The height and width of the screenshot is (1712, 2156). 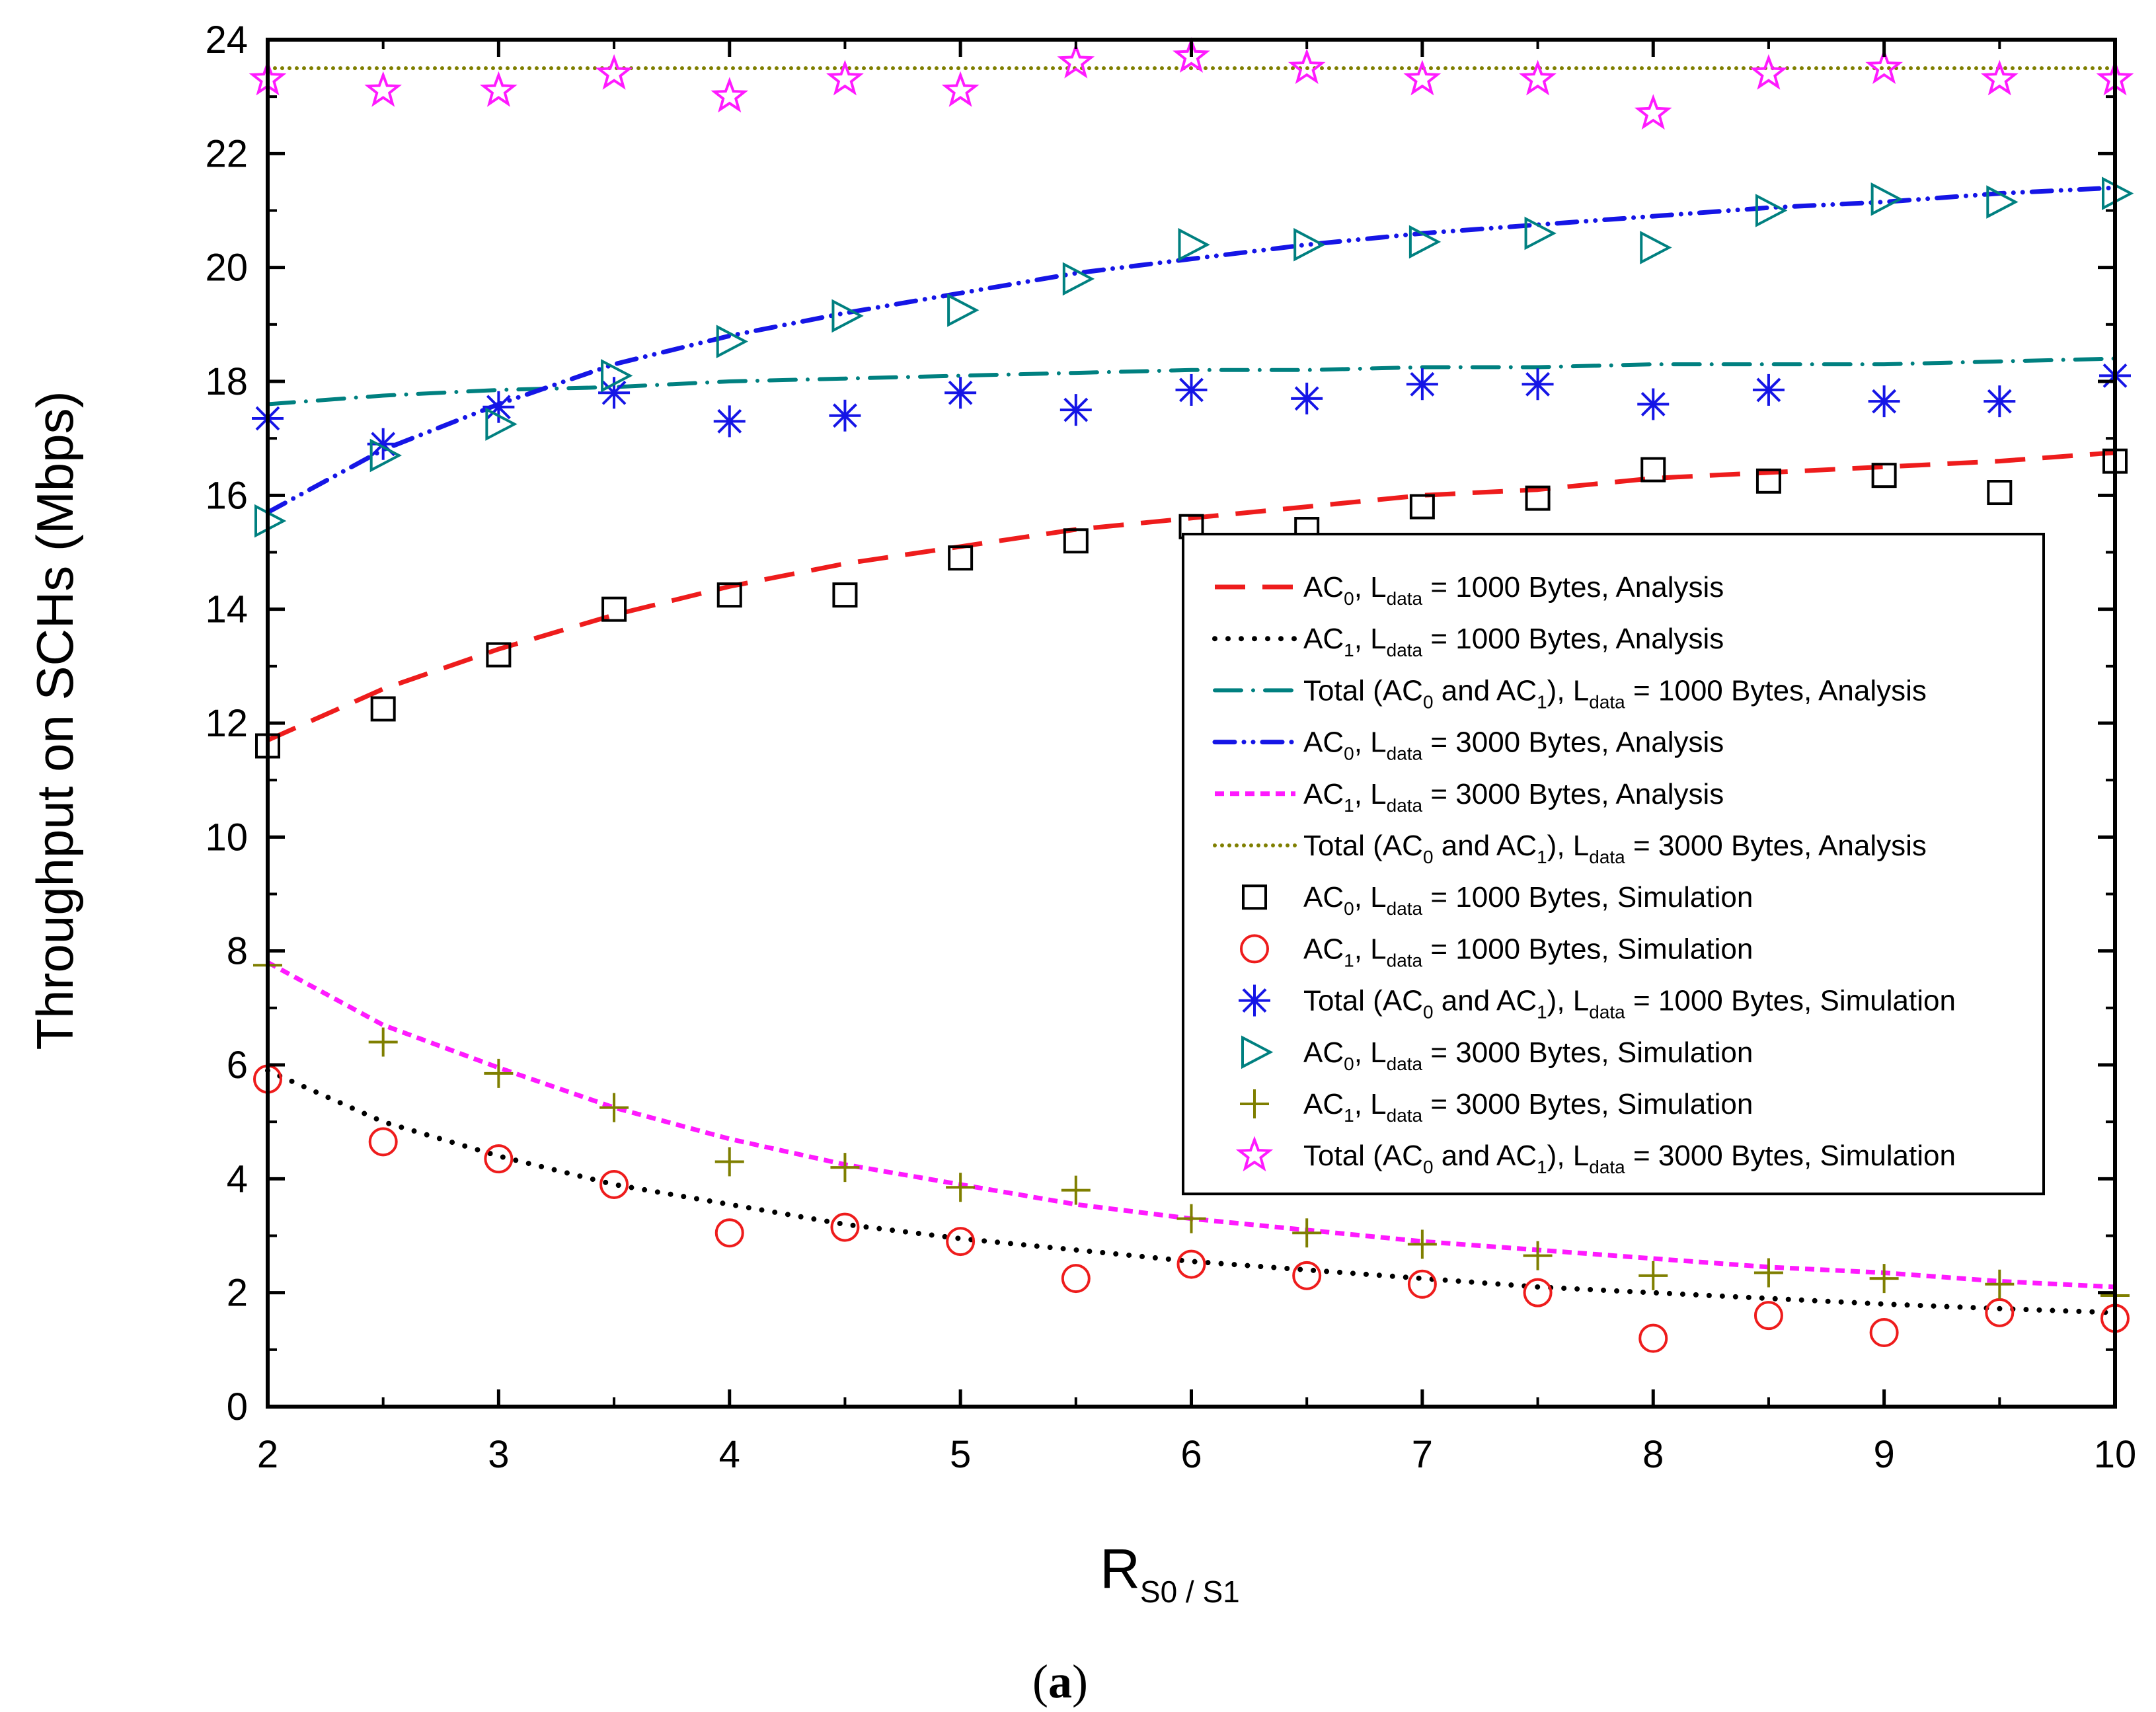 What do you see at coordinates (237, 1178) in the screenshot?
I see `y-tick-label-2: 4` at bounding box center [237, 1178].